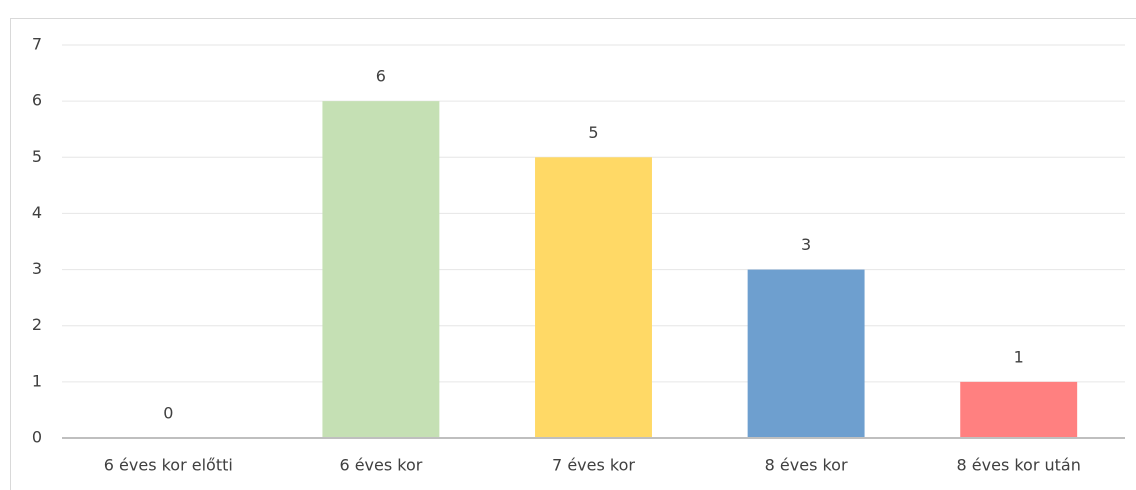 This screenshot has width=1136, height=490. Describe the element at coordinates (37, 156) in the screenshot. I see `y-tick-label: 5` at that location.